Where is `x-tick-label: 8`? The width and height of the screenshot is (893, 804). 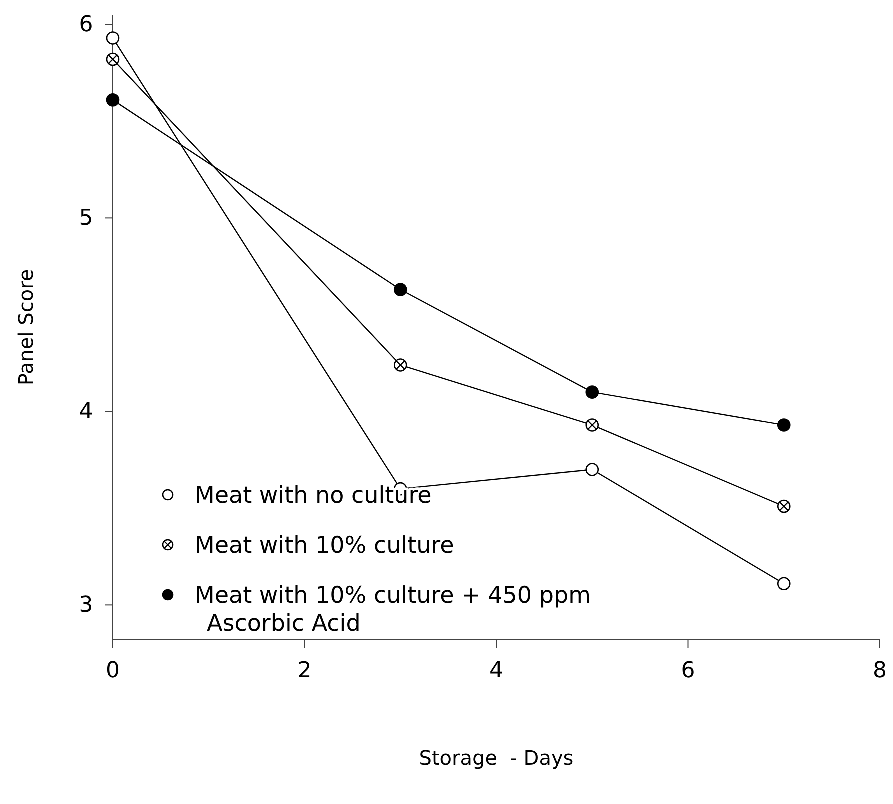
x-tick-label: 8 is located at coordinates (880, 671).